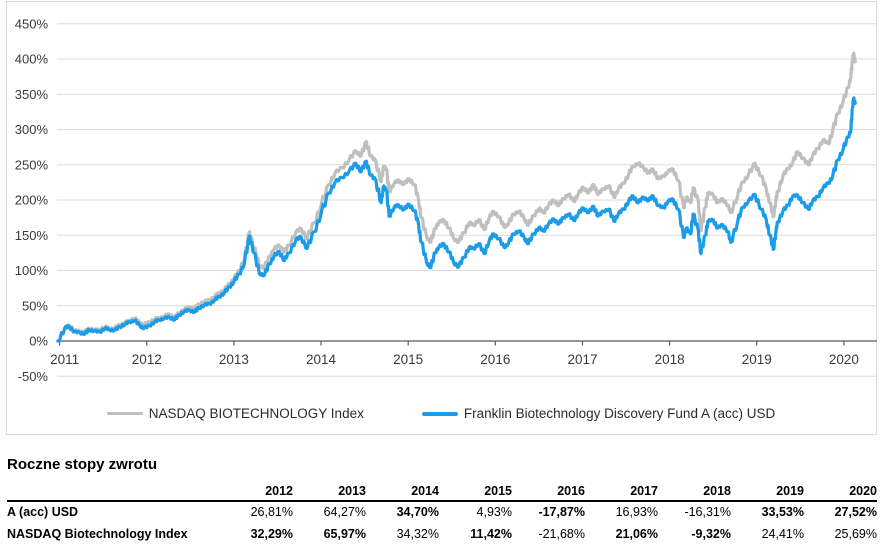 The image size is (882, 555). I want to click on table-cell-return: -21,68%, so click(561, 533).